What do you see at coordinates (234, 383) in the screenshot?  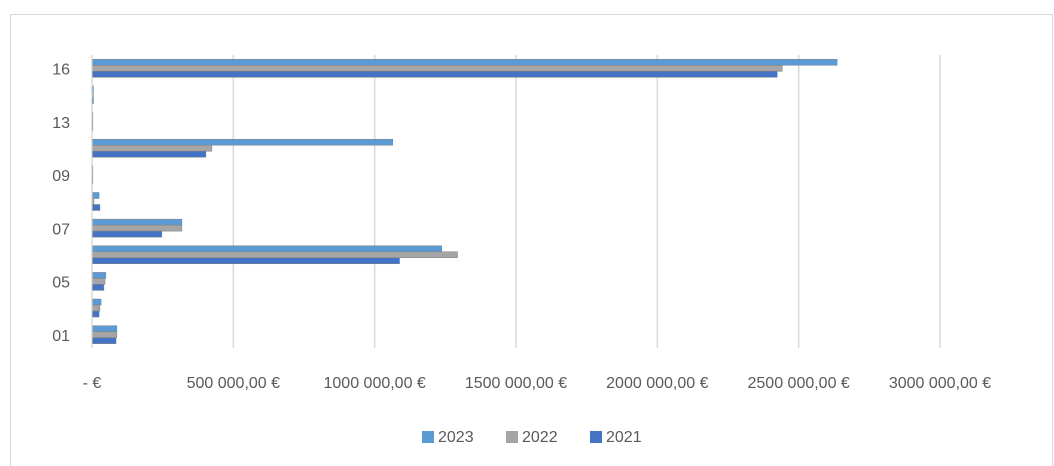 I see `x-tick-label: 500 000,00 €` at bounding box center [234, 383].